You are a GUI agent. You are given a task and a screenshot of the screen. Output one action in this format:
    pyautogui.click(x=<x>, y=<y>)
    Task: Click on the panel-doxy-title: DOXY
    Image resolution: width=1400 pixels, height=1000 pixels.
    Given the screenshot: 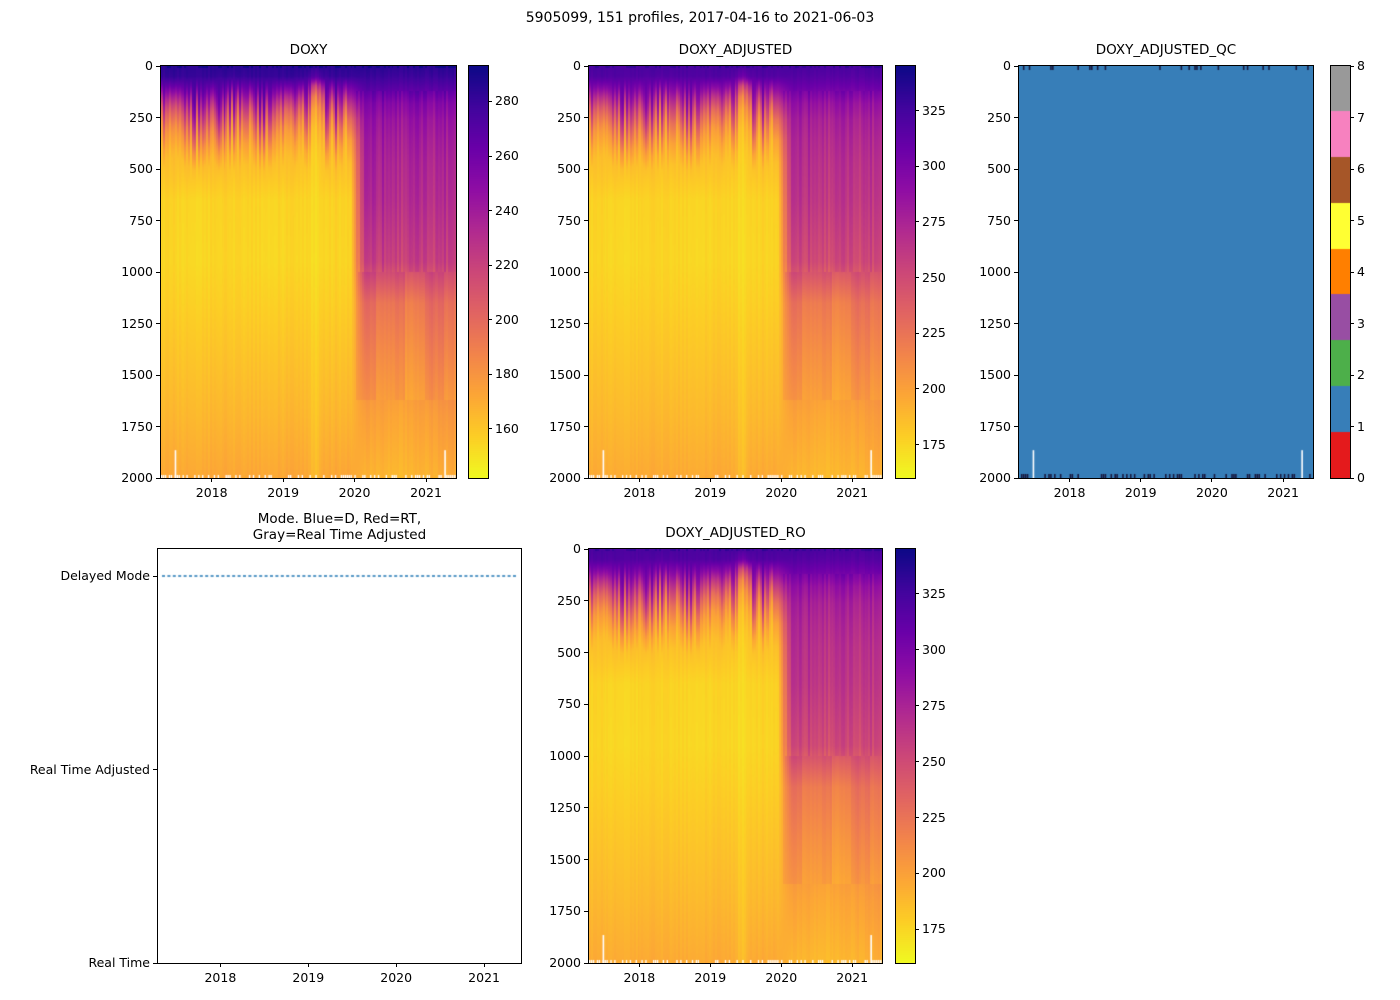 What is the action you would take?
    pyautogui.click(x=308, y=50)
    